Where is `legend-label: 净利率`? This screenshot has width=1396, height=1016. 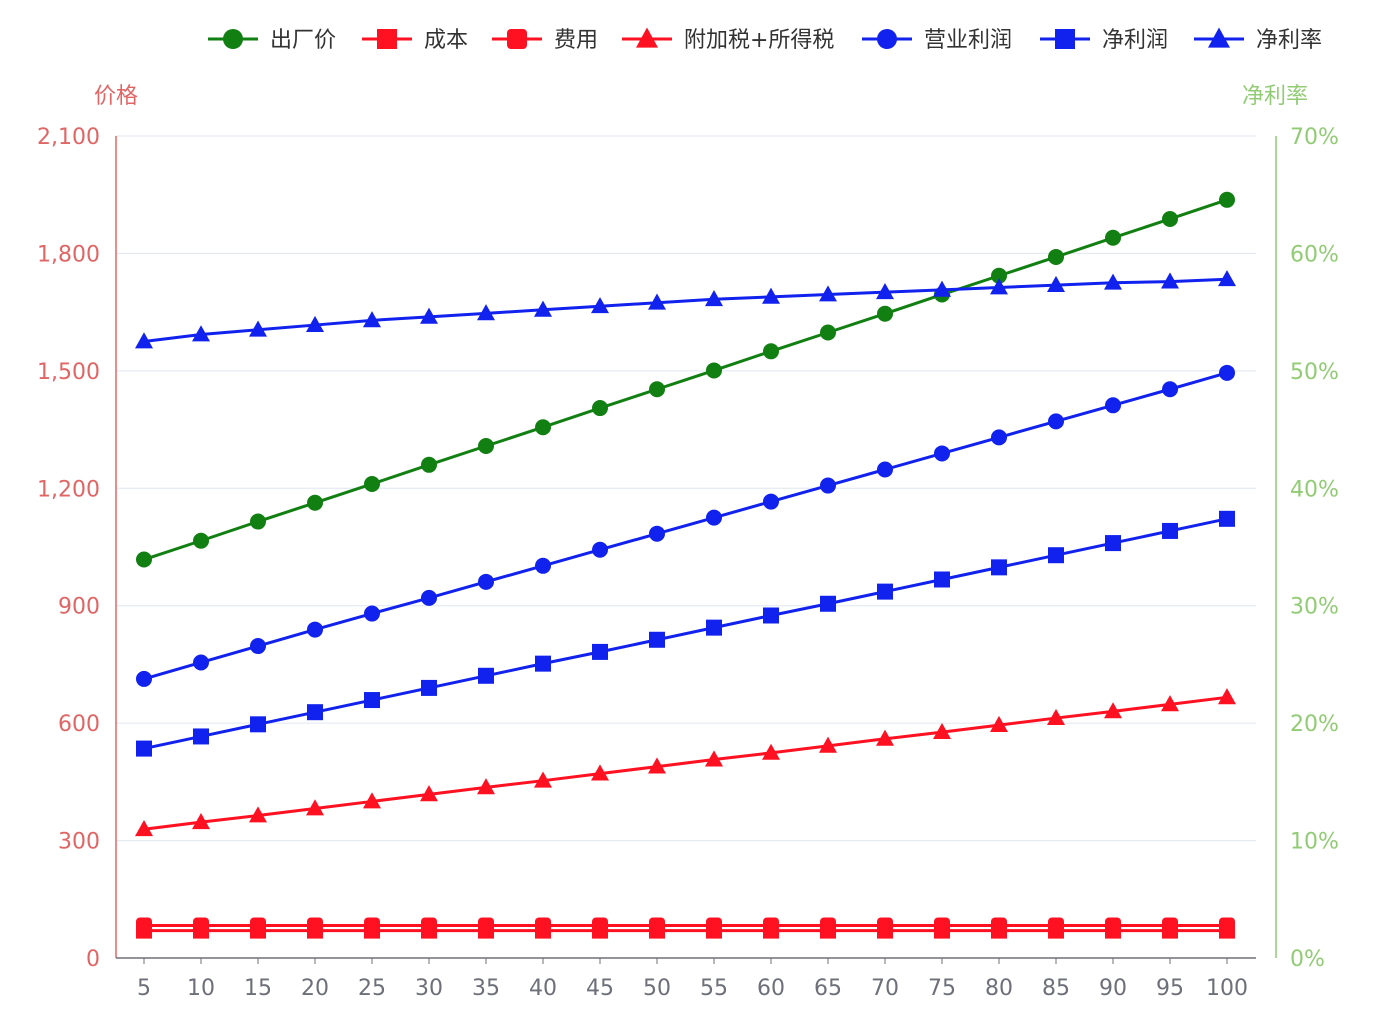
legend-label: 净利率 is located at coordinates (1289, 40).